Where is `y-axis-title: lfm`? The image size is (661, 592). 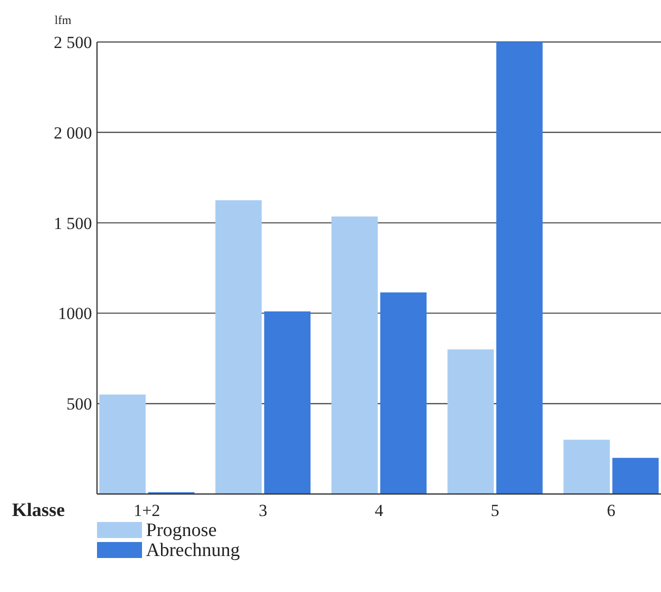
y-axis-title: lfm is located at coordinates (63, 20).